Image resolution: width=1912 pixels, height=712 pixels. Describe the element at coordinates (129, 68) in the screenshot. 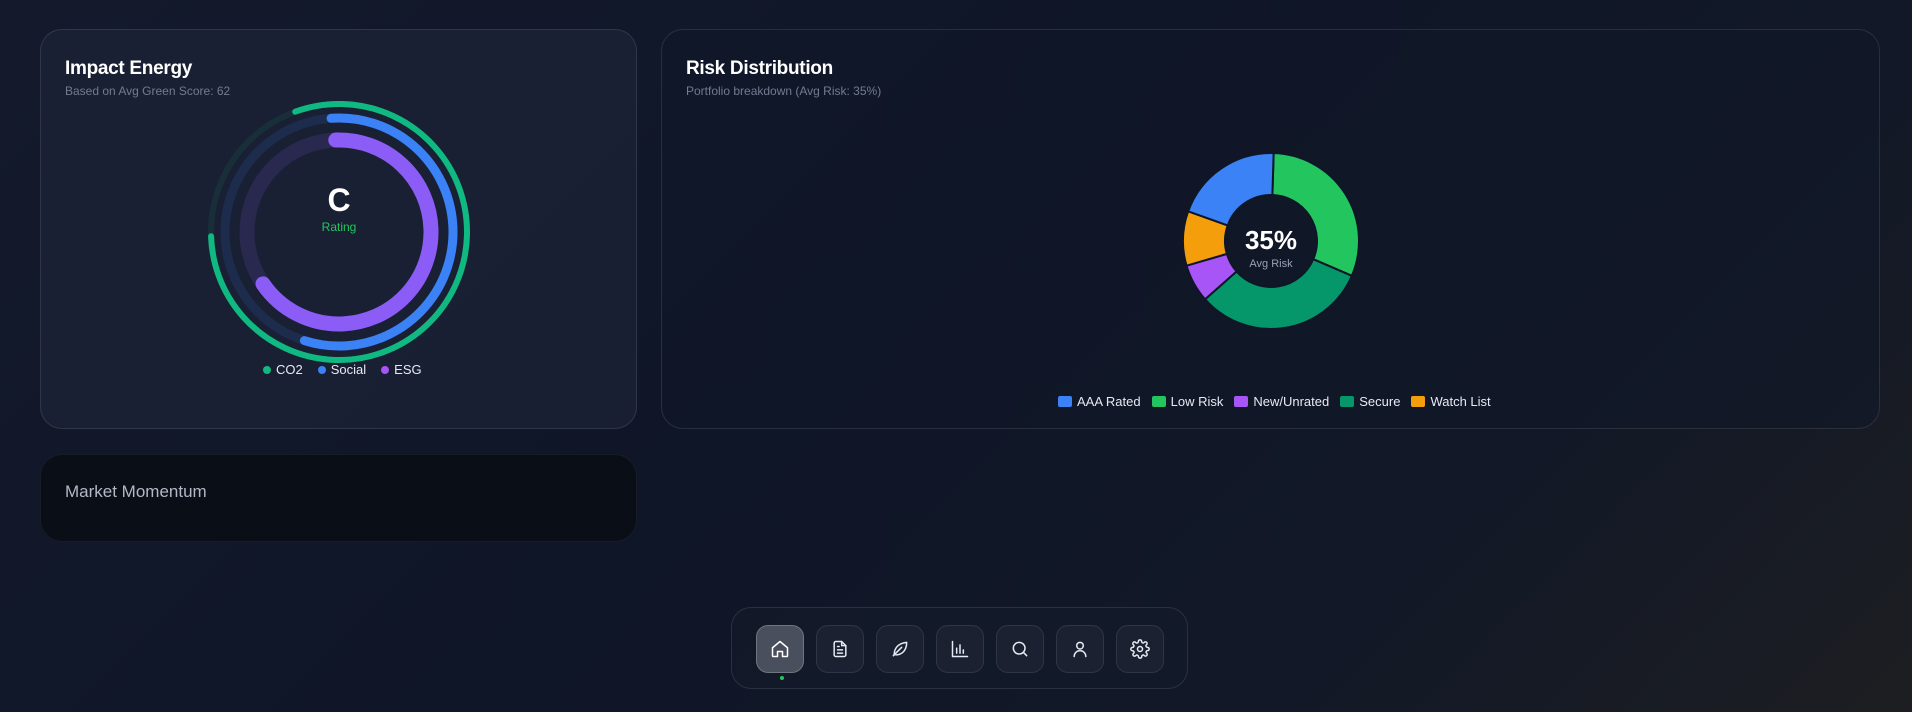

I see `impact-energy-title: Impact Energy` at that location.